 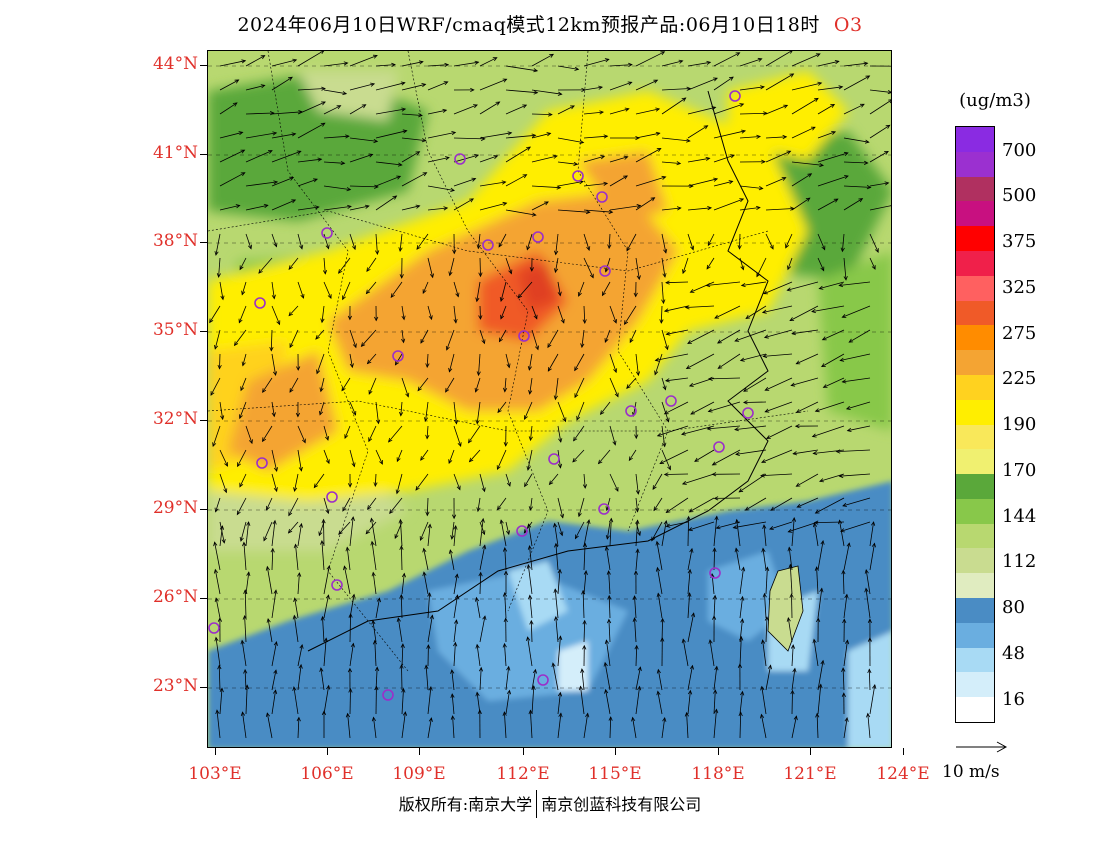 What do you see at coordinates (528, 25) in the screenshot?
I see `title-main: 2024年06月10日WRF/cmaq模式12km预报产品:06月10日18时` at bounding box center [528, 25].